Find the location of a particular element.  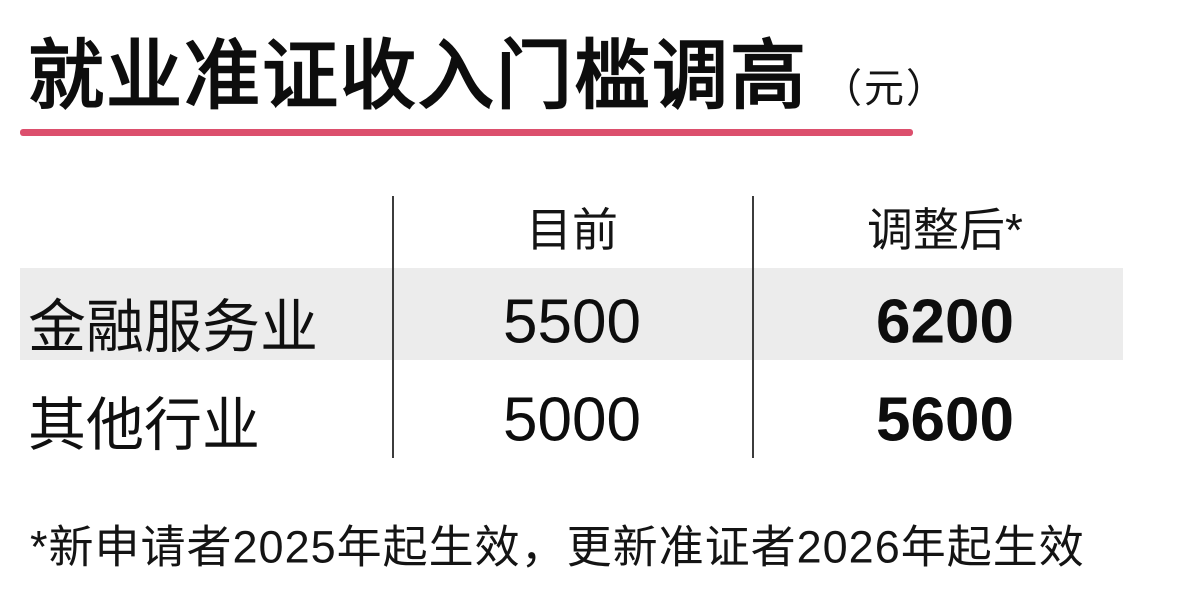

title-accent-underline is located at coordinates (466, 132).